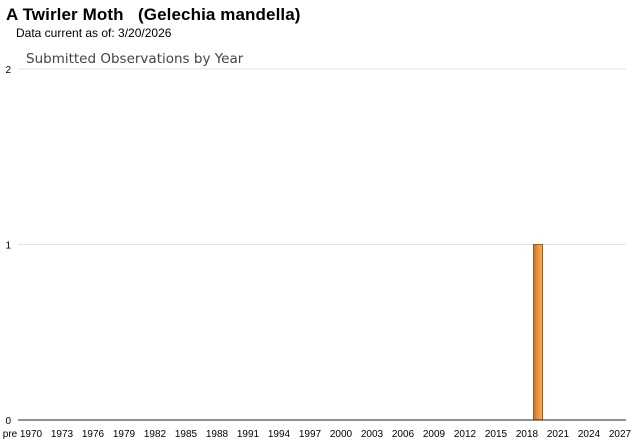 This screenshot has width=640, height=442. I want to click on bars, so click(538, 332).